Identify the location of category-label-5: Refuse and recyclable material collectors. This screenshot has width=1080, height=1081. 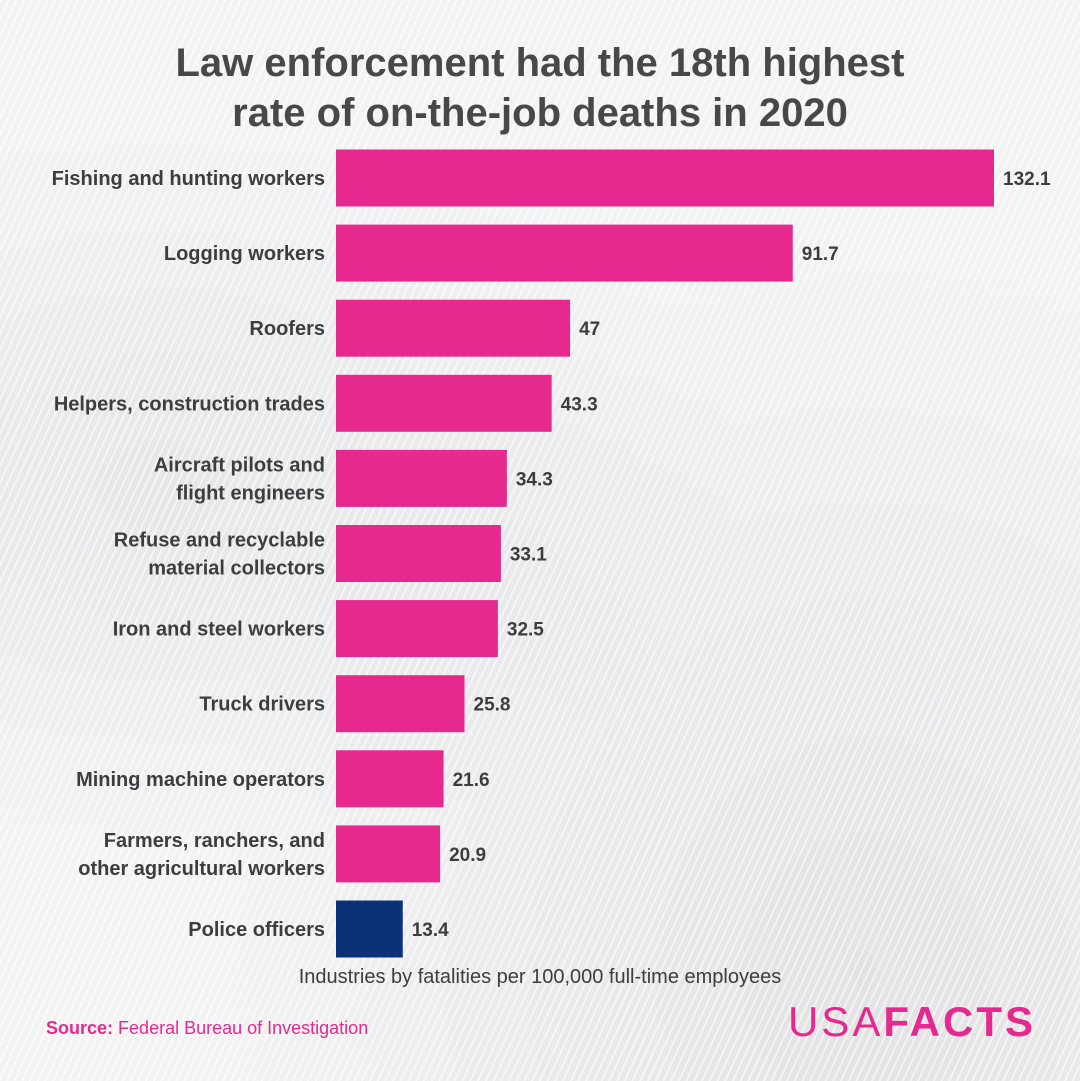
(219, 555).